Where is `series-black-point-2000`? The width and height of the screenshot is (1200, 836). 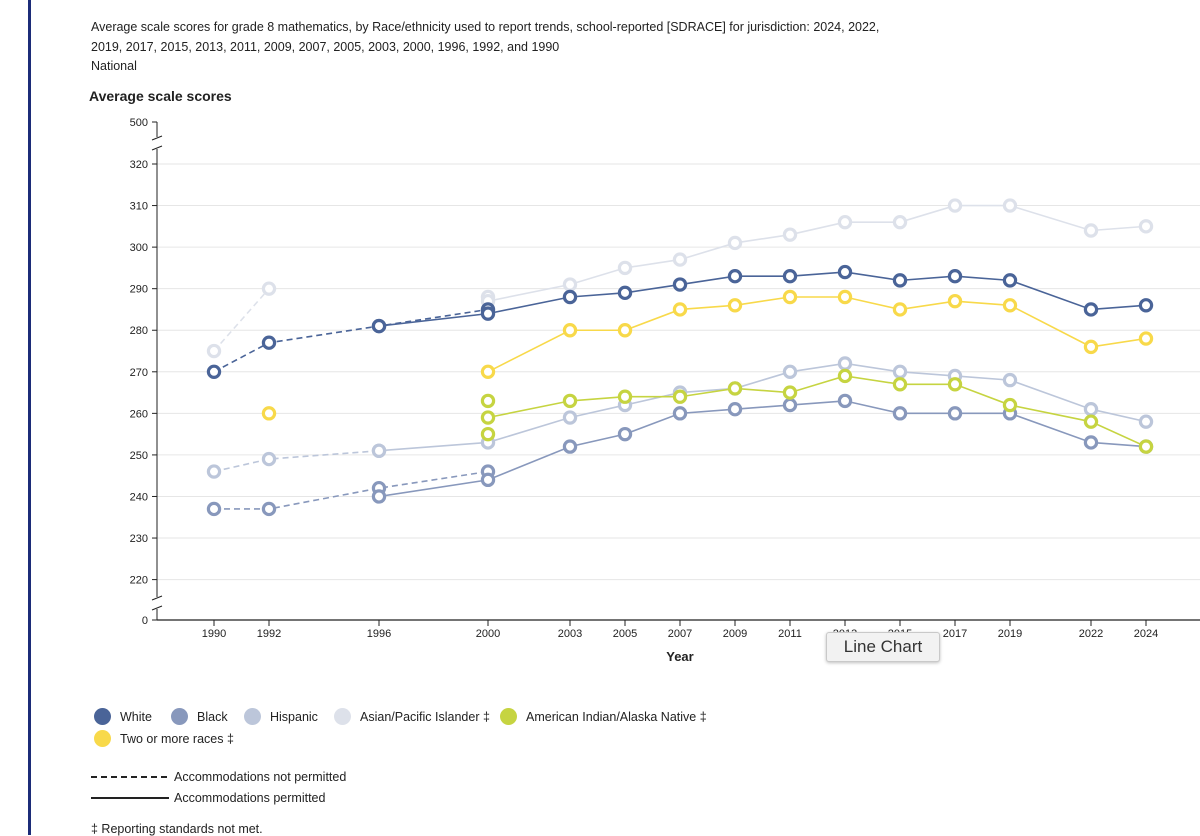 series-black-point-2000 is located at coordinates (488, 480).